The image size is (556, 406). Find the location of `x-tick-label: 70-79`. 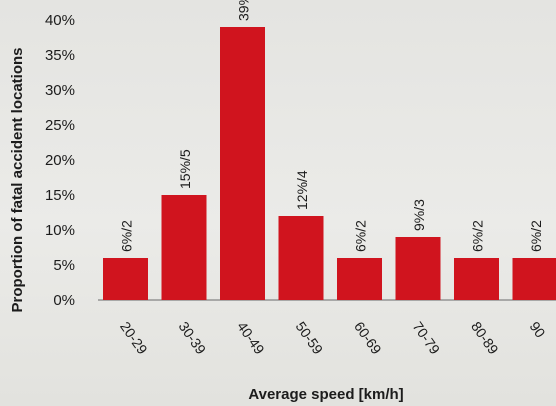

x-tick-label: 70-79 is located at coordinates (427, 338).